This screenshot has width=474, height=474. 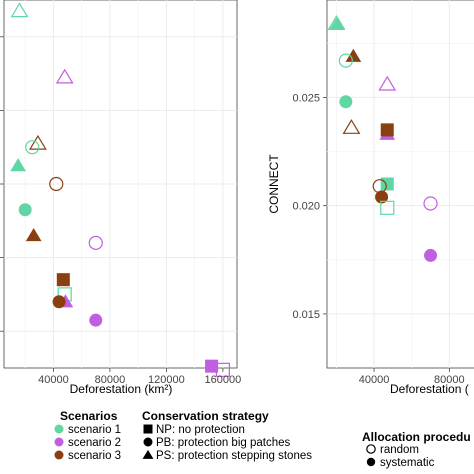 I want to click on left-x-axis-label: Deforestation (km²), so click(x=121, y=389).